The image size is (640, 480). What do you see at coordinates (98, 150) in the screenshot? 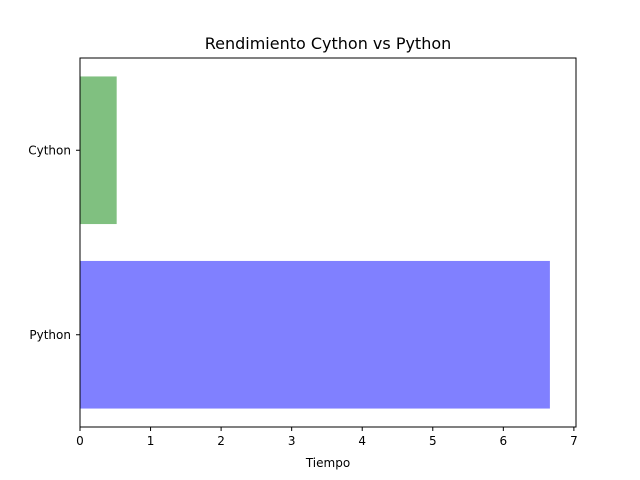
I see `bar-cython` at bounding box center [98, 150].